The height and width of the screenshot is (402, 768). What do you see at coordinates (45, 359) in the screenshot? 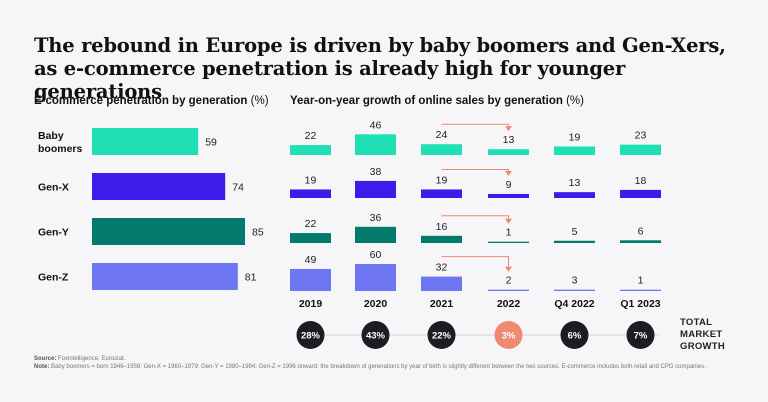
I see `source-label: Source:` at bounding box center [45, 359].